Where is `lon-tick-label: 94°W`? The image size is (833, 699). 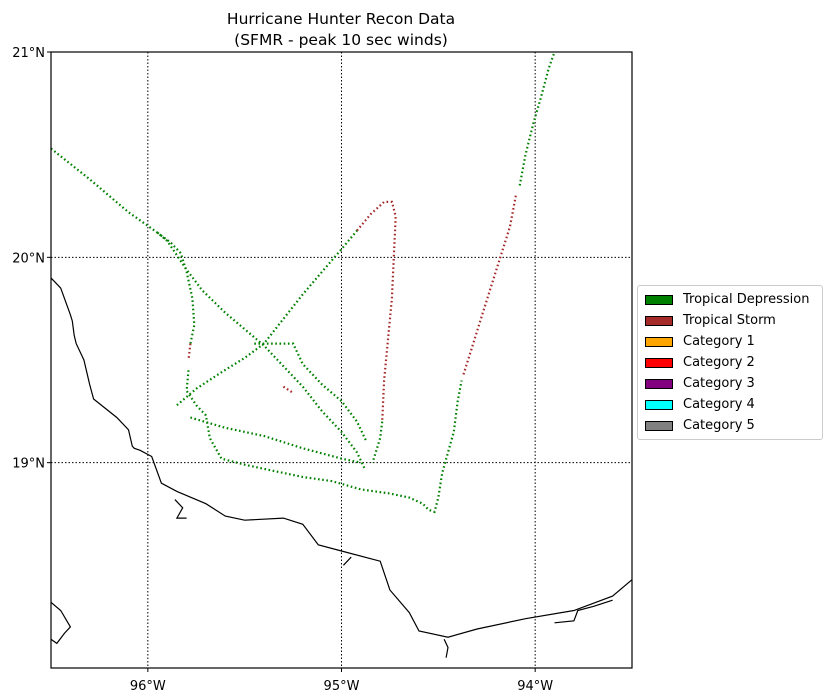
lon-tick-label: 94°W is located at coordinates (535, 686).